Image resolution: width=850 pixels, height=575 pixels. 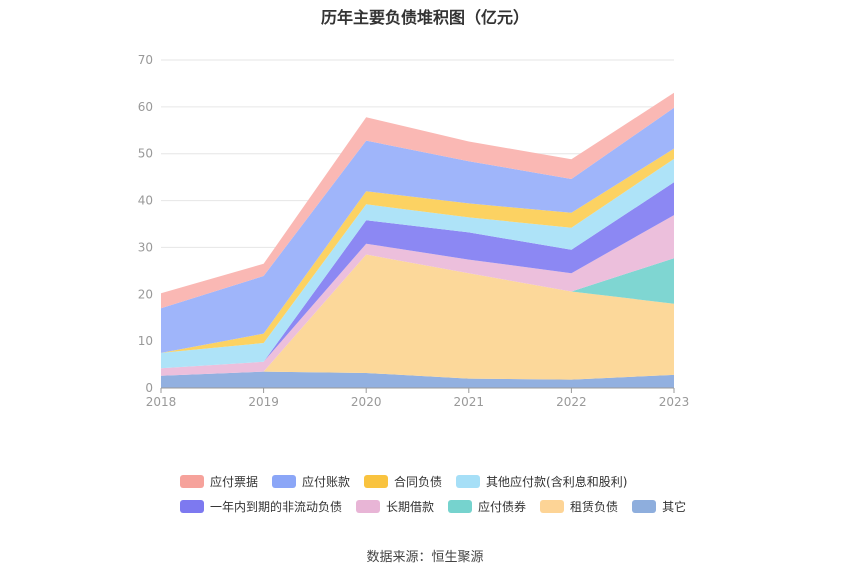 I want to click on legend-item: 应付票据, so click(x=219, y=481).